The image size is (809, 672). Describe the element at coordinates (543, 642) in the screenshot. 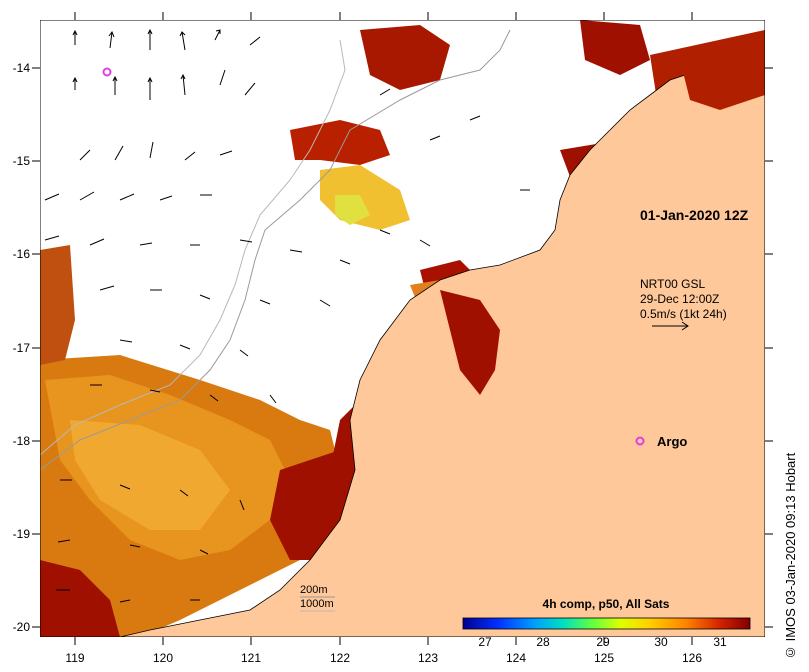

I see `colorbar-tick: 28` at that location.